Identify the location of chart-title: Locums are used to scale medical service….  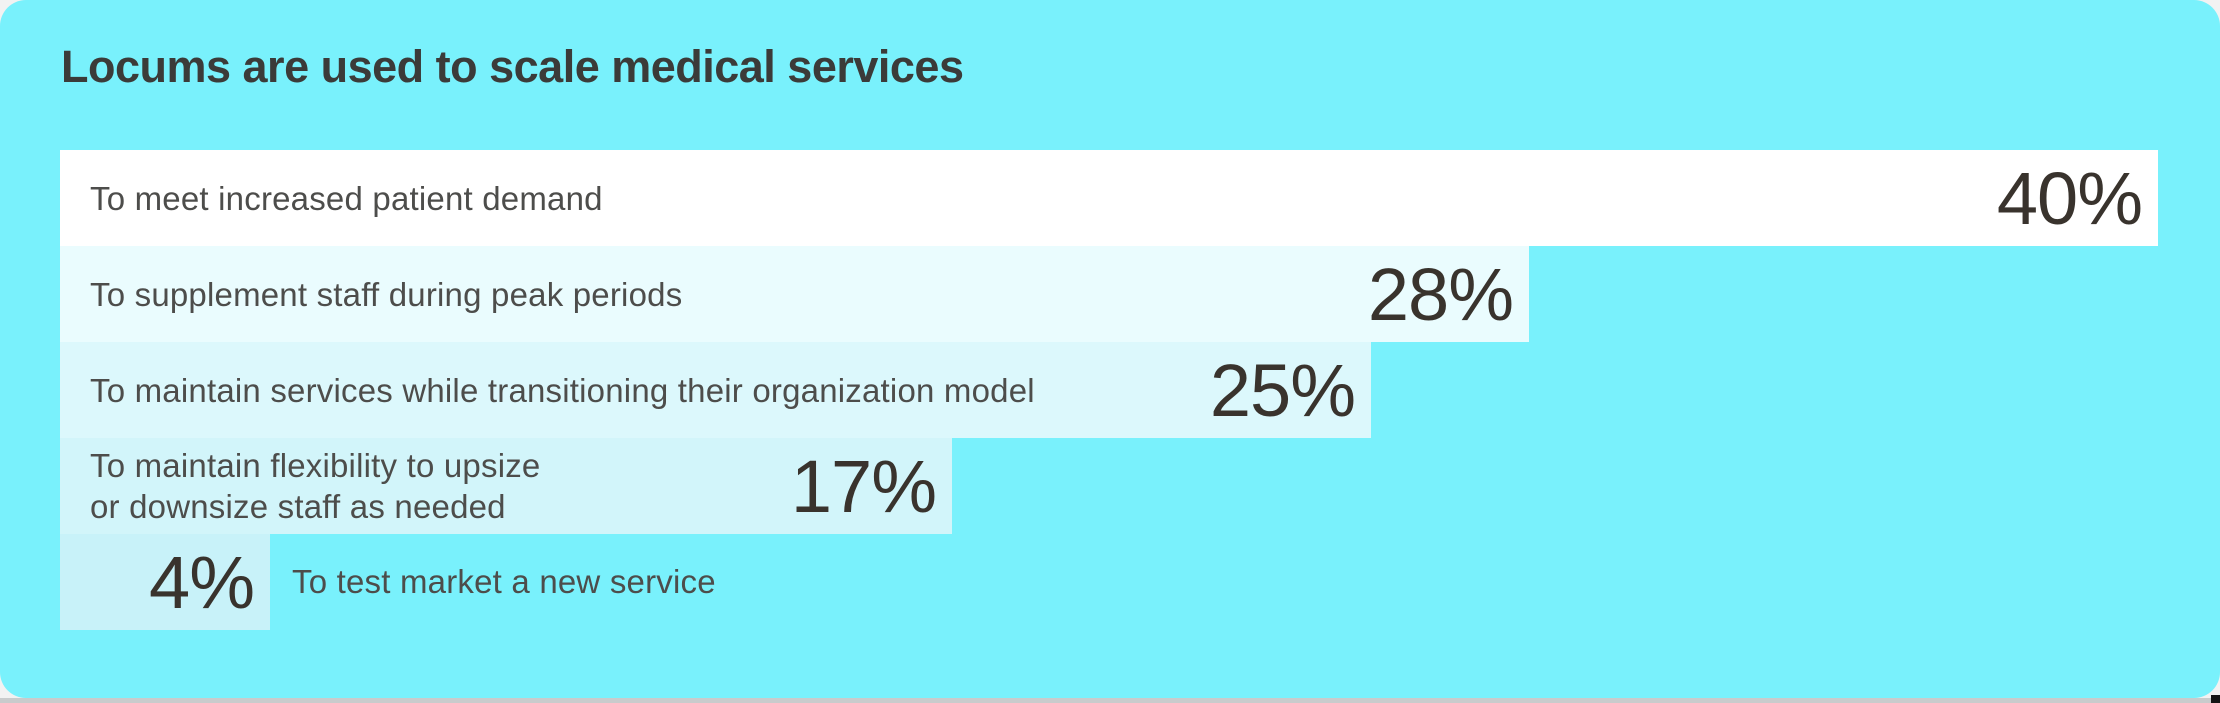
(512, 66).